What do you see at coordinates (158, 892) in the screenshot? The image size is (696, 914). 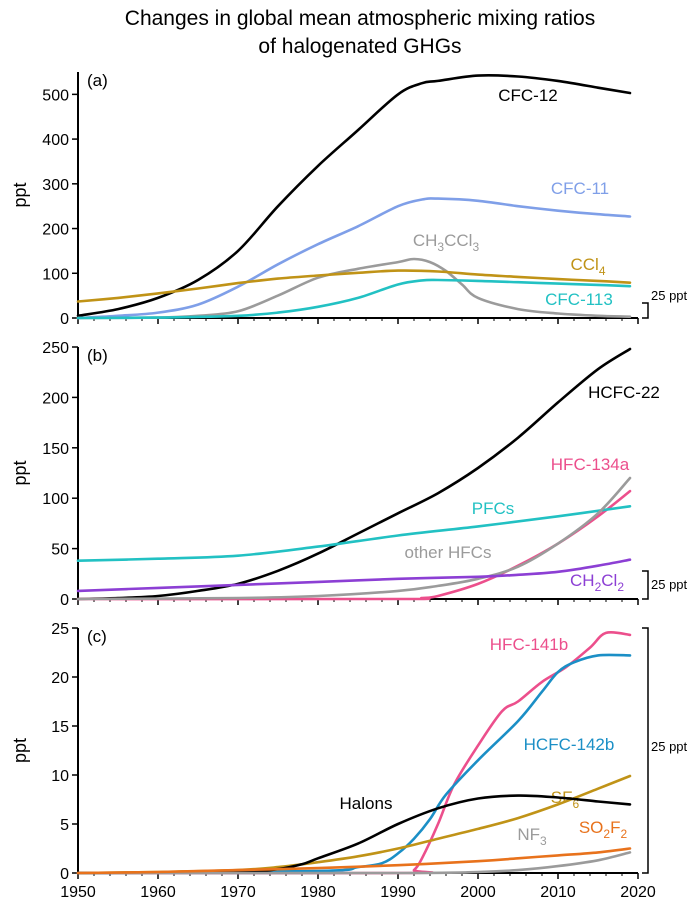 I see `x-tick-label: 1960` at bounding box center [158, 892].